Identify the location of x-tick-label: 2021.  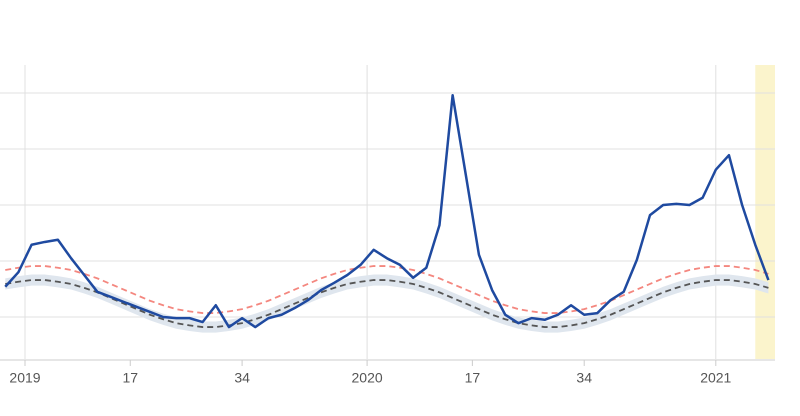
(715, 378).